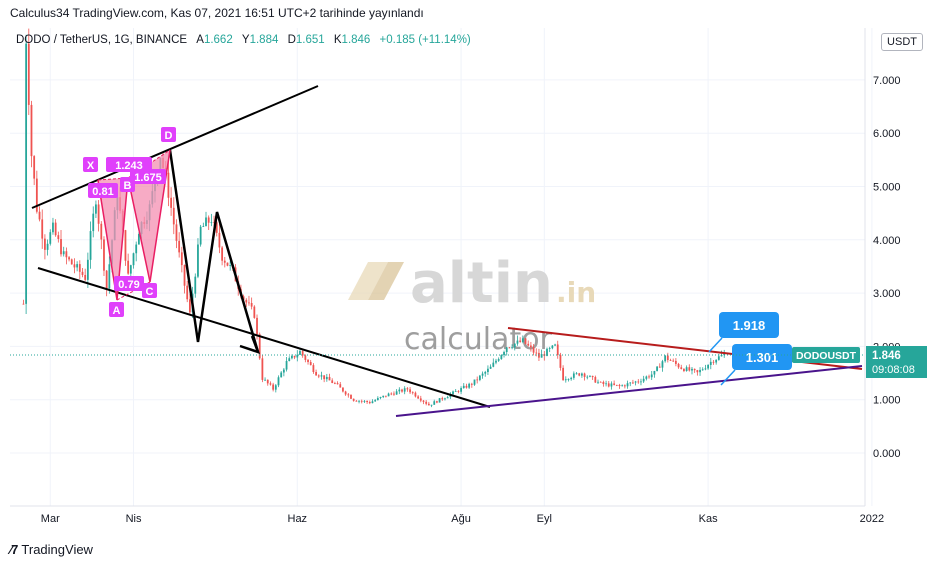  What do you see at coordinates (356, 40) in the screenshot?
I see `close-value: 1.846` at bounding box center [356, 40].